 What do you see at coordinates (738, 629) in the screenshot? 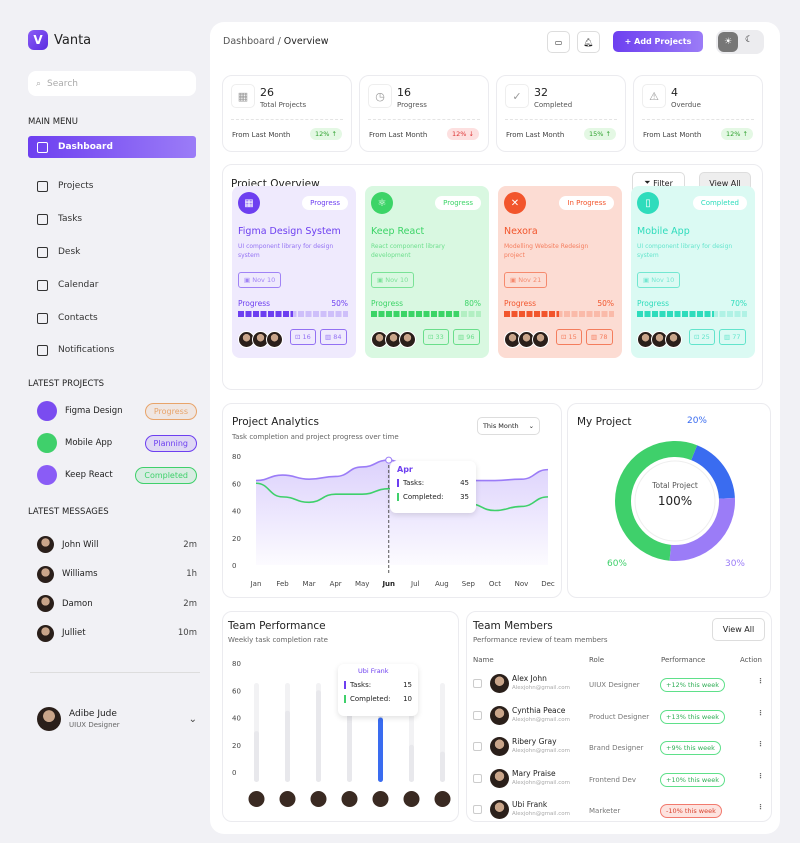
I see `view-all-members-button: View All` at bounding box center [738, 629].